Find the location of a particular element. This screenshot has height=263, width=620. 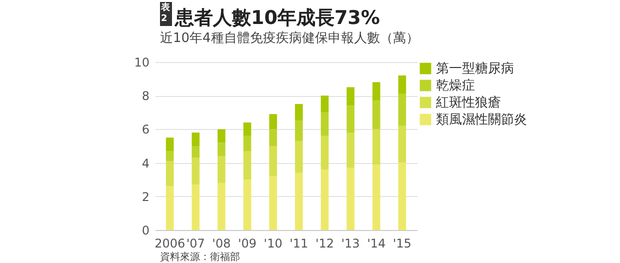

y-tick-label: 2 is located at coordinates (146, 197).